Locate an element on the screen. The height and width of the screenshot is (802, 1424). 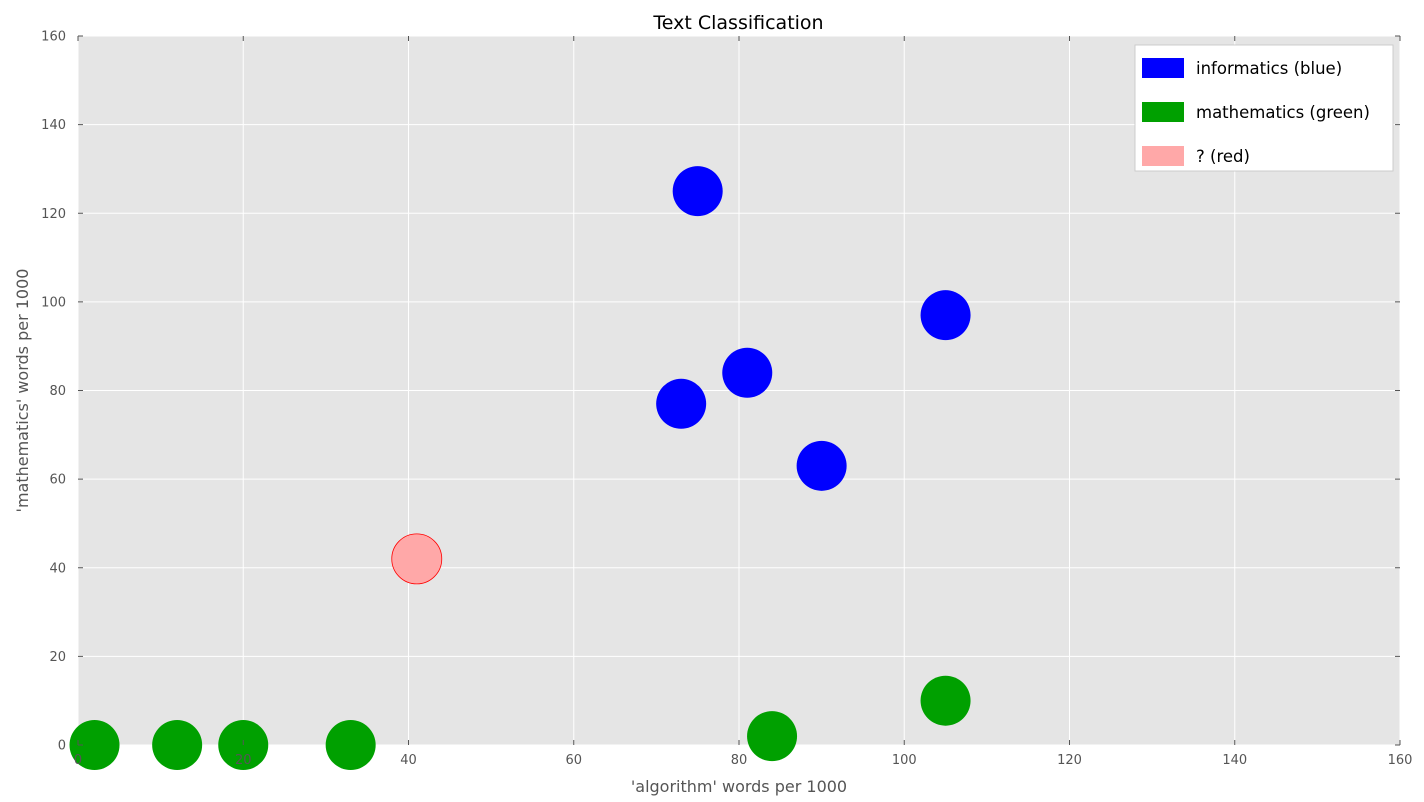
x-tick-labels: 0 20 40 60 80 100 120 140 160 is located at coordinates (743, 760).